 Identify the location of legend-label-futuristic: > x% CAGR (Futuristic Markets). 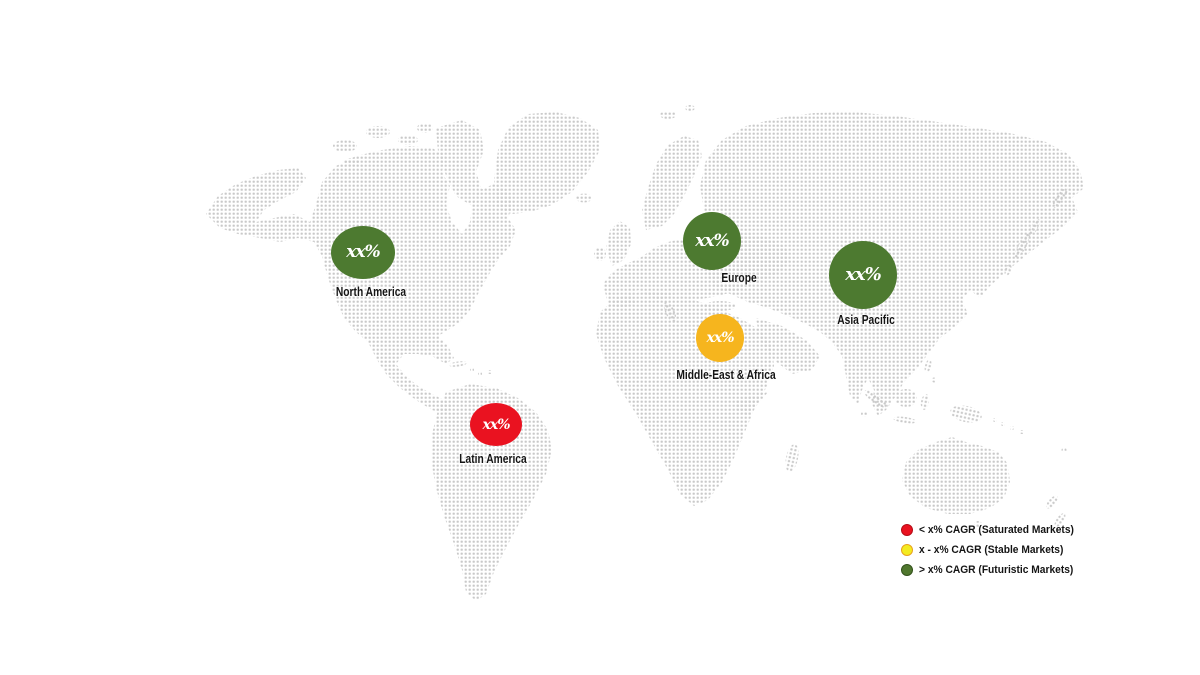
(996, 570).